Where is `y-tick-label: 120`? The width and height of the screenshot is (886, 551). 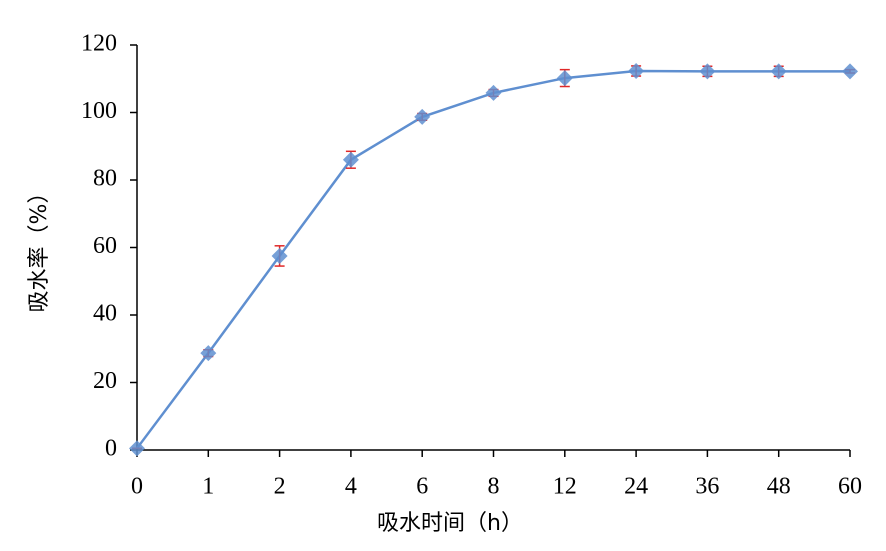
y-tick-label: 120 is located at coordinates (99, 44).